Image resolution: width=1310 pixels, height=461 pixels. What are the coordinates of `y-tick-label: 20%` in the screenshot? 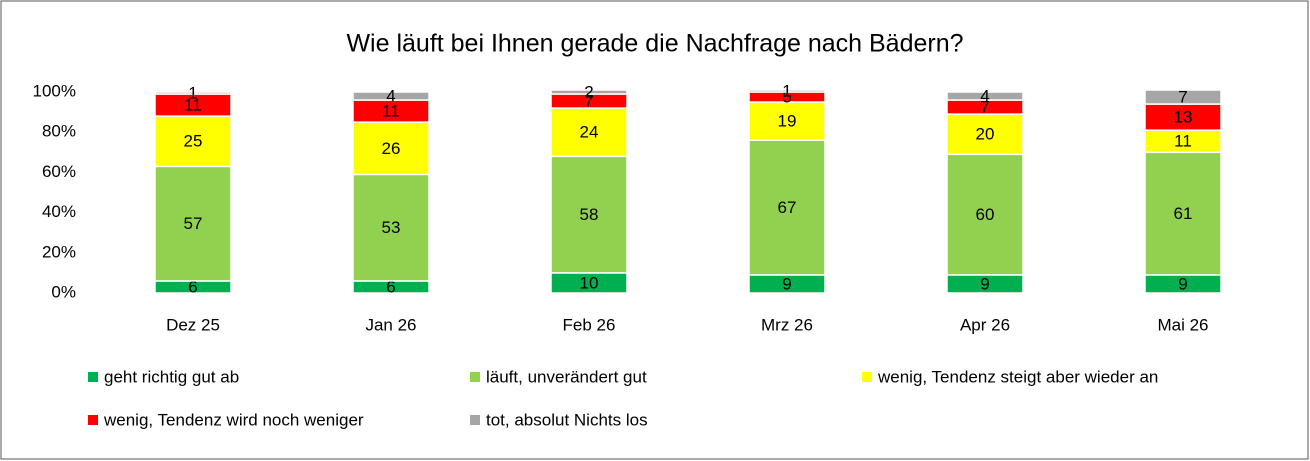 It's located at (59, 251).